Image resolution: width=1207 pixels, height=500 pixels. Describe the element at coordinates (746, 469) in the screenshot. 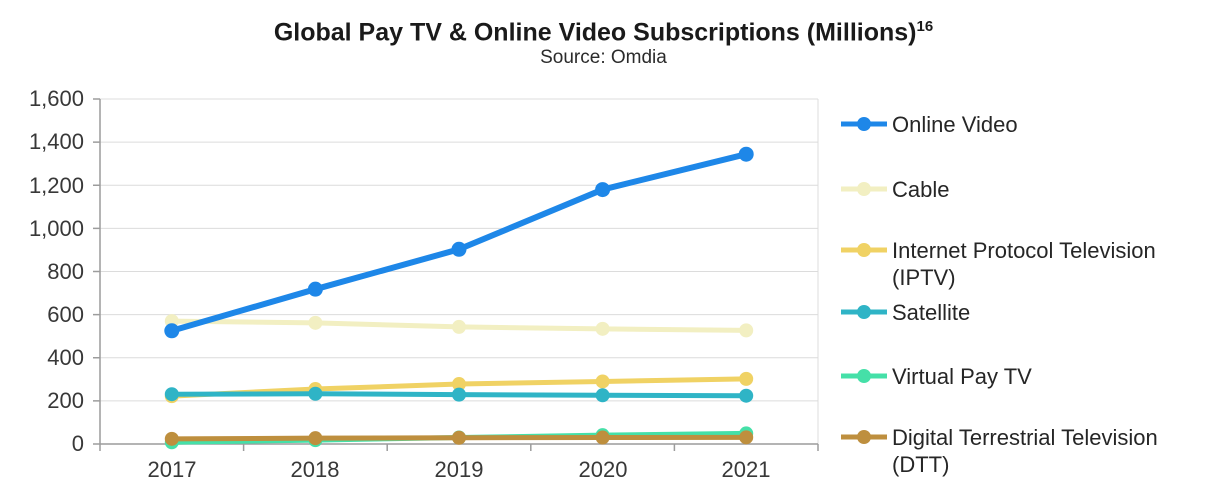

I see `x-tick-label: 2021` at that location.